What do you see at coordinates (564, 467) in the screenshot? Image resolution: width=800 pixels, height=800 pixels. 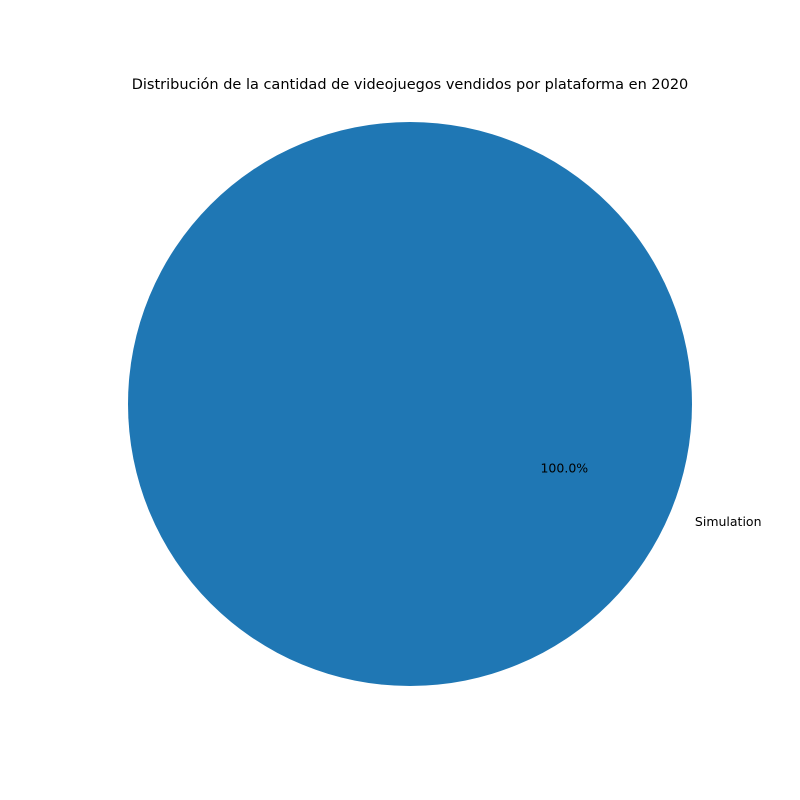 I see `slice-percent-label: 100.0%` at bounding box center [564, 467].